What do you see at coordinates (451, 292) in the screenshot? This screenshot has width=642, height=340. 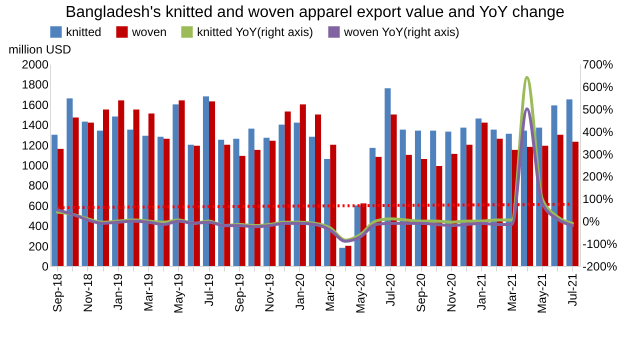 I see `x-tick-label: Nov-20` at bounding box center [451, 292].